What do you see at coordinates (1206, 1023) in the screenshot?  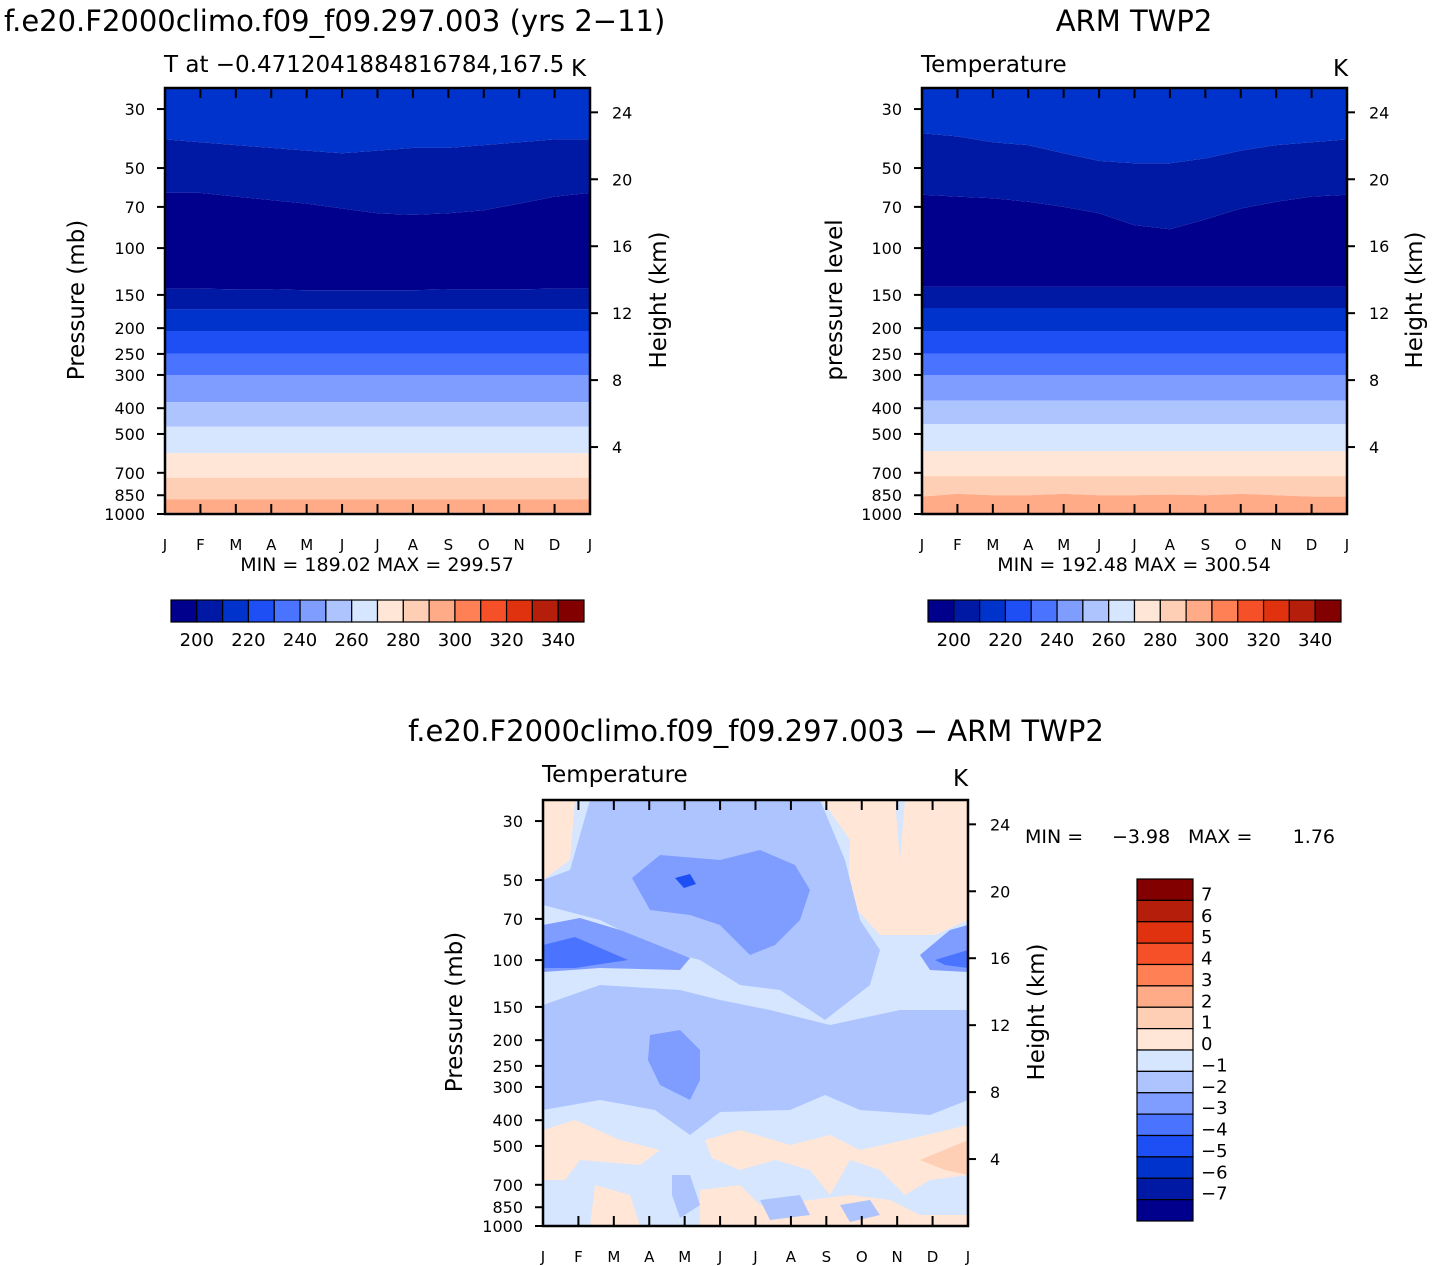 I see `colorbar-tick-label: 1` at bounding box center [1206, 1023].